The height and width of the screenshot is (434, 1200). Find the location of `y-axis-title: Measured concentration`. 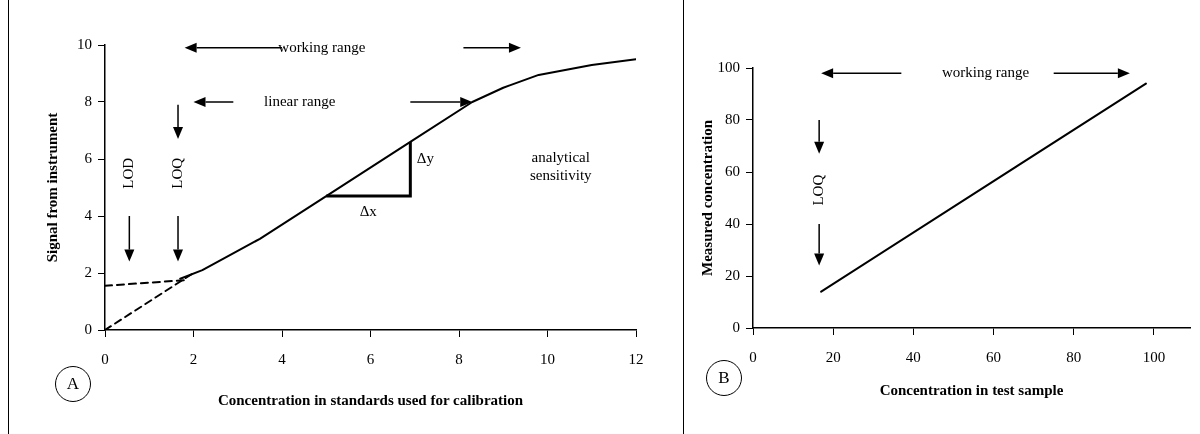

y-axis-title: Measured concentration is located at coordinates (706, 197).